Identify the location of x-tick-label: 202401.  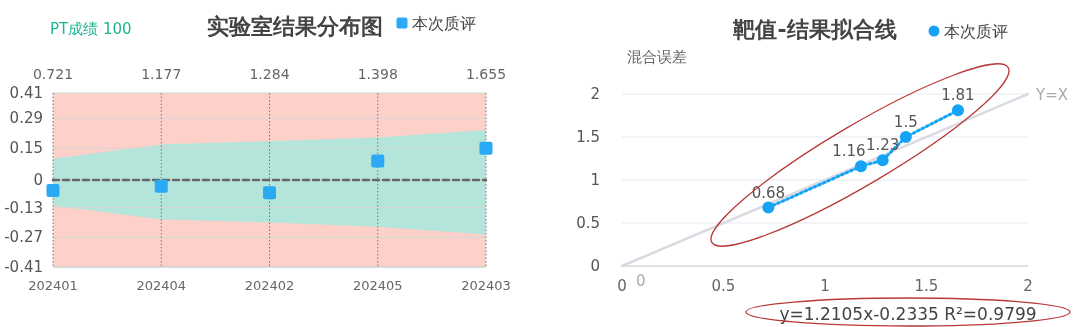
(53, 285).